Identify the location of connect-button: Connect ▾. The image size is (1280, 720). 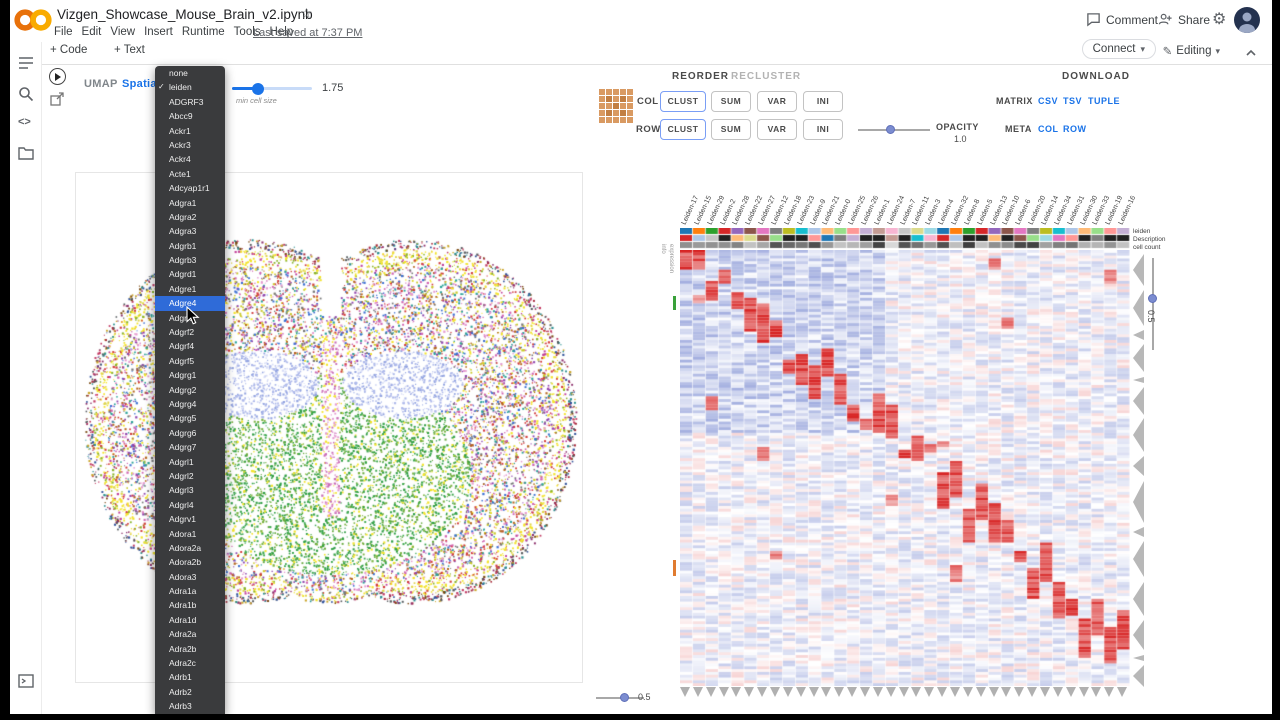
(1118, 49).